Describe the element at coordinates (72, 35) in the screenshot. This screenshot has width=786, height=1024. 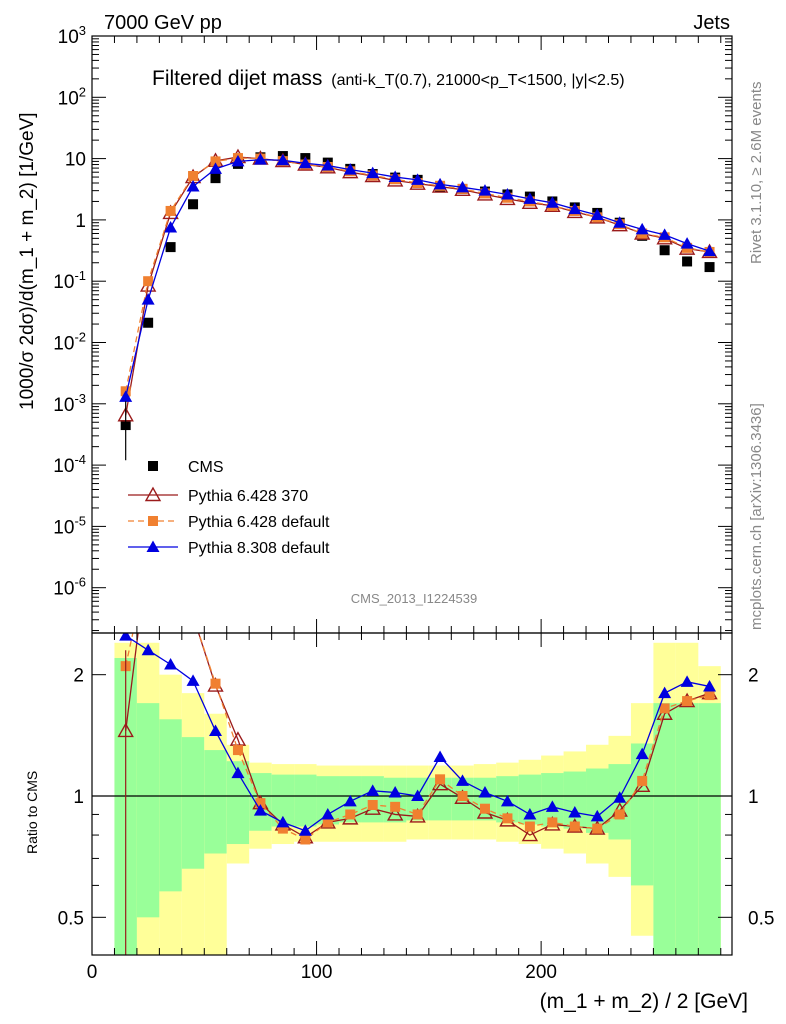
I see `main-y-tick-label: 10³` at that location.